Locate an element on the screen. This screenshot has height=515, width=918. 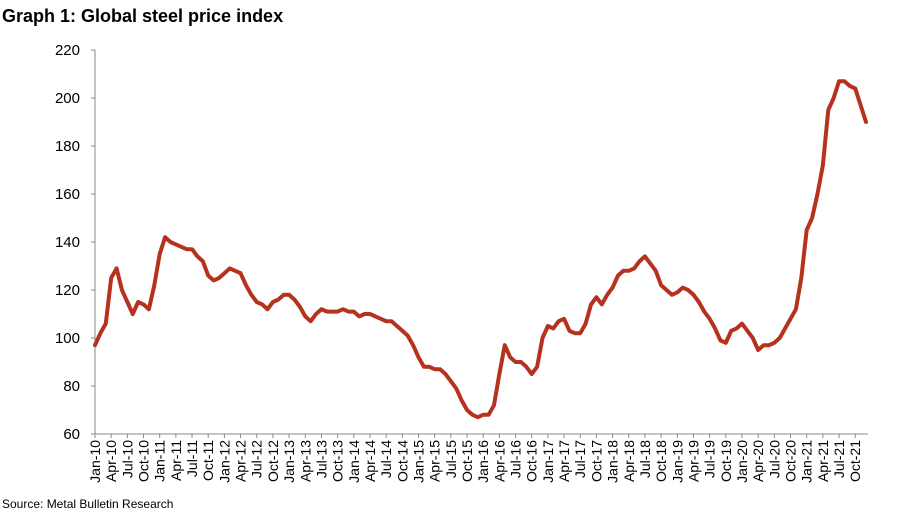
x-tick-label: Apr-15 is located at coordinates (435, 461).